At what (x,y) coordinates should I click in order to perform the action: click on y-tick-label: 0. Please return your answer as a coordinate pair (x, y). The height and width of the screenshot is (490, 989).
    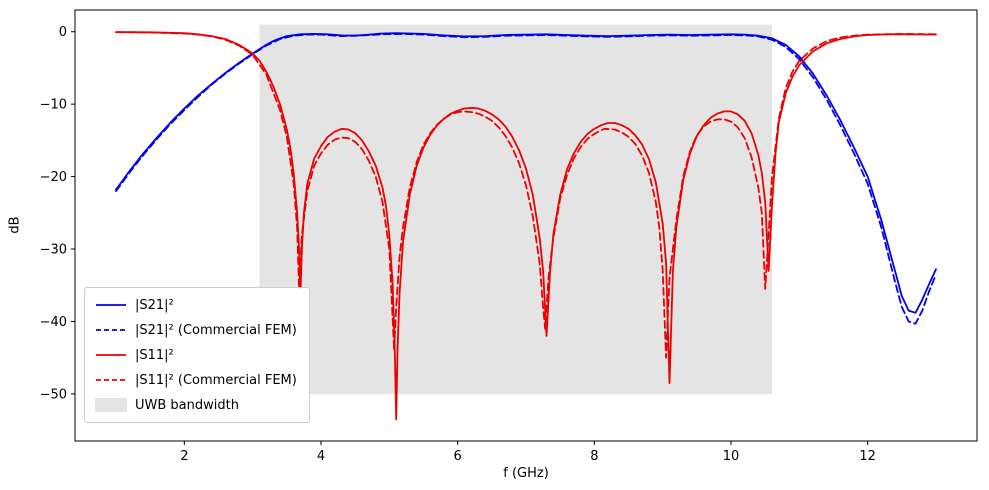
    Looking at the image, I should click on (63, 32).